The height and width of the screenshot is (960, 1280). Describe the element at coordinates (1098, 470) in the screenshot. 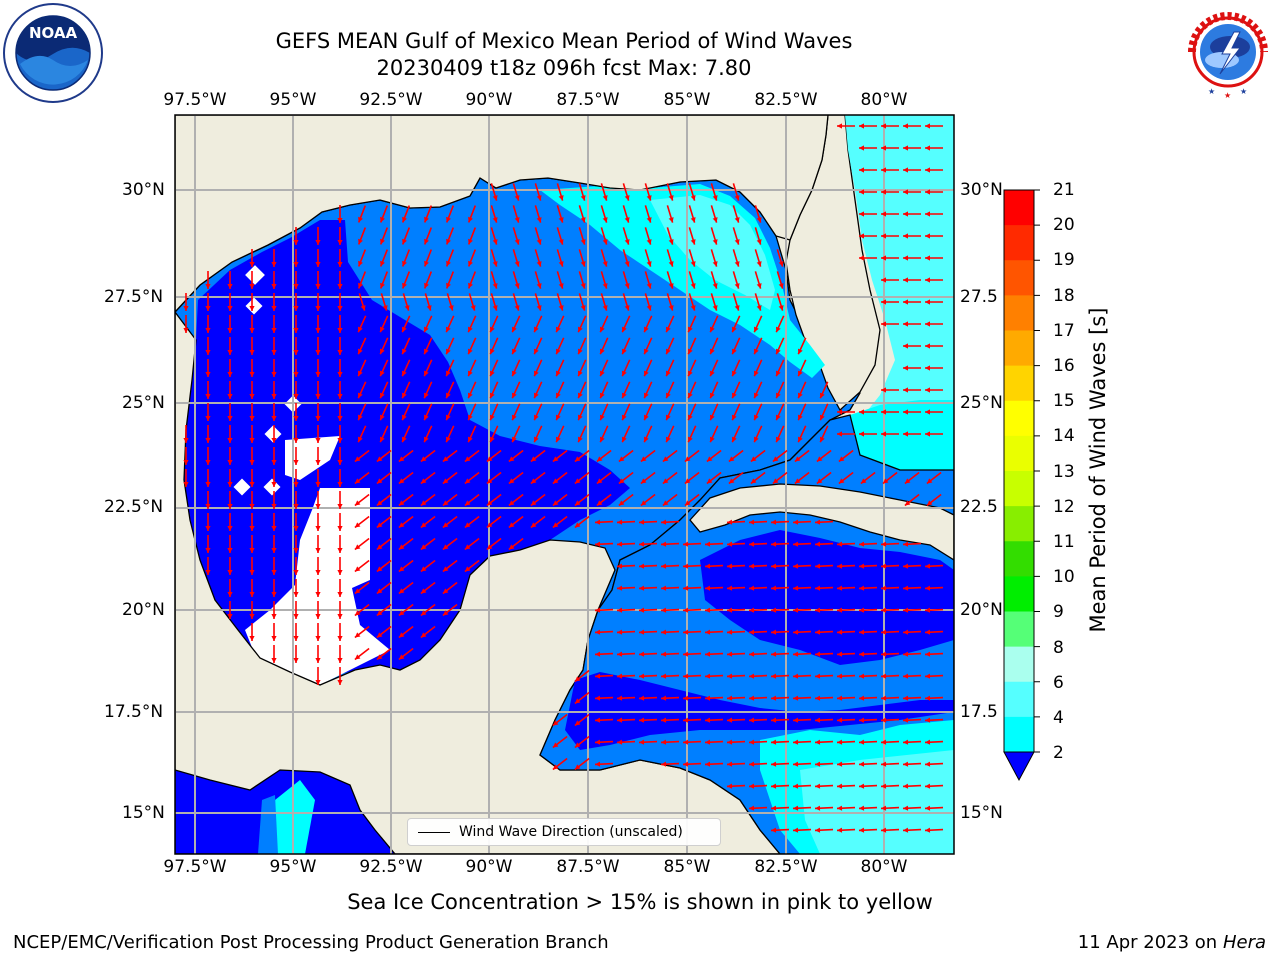

I see `colorbar-title: Mean Period of Wind Waves [s]` at that location.